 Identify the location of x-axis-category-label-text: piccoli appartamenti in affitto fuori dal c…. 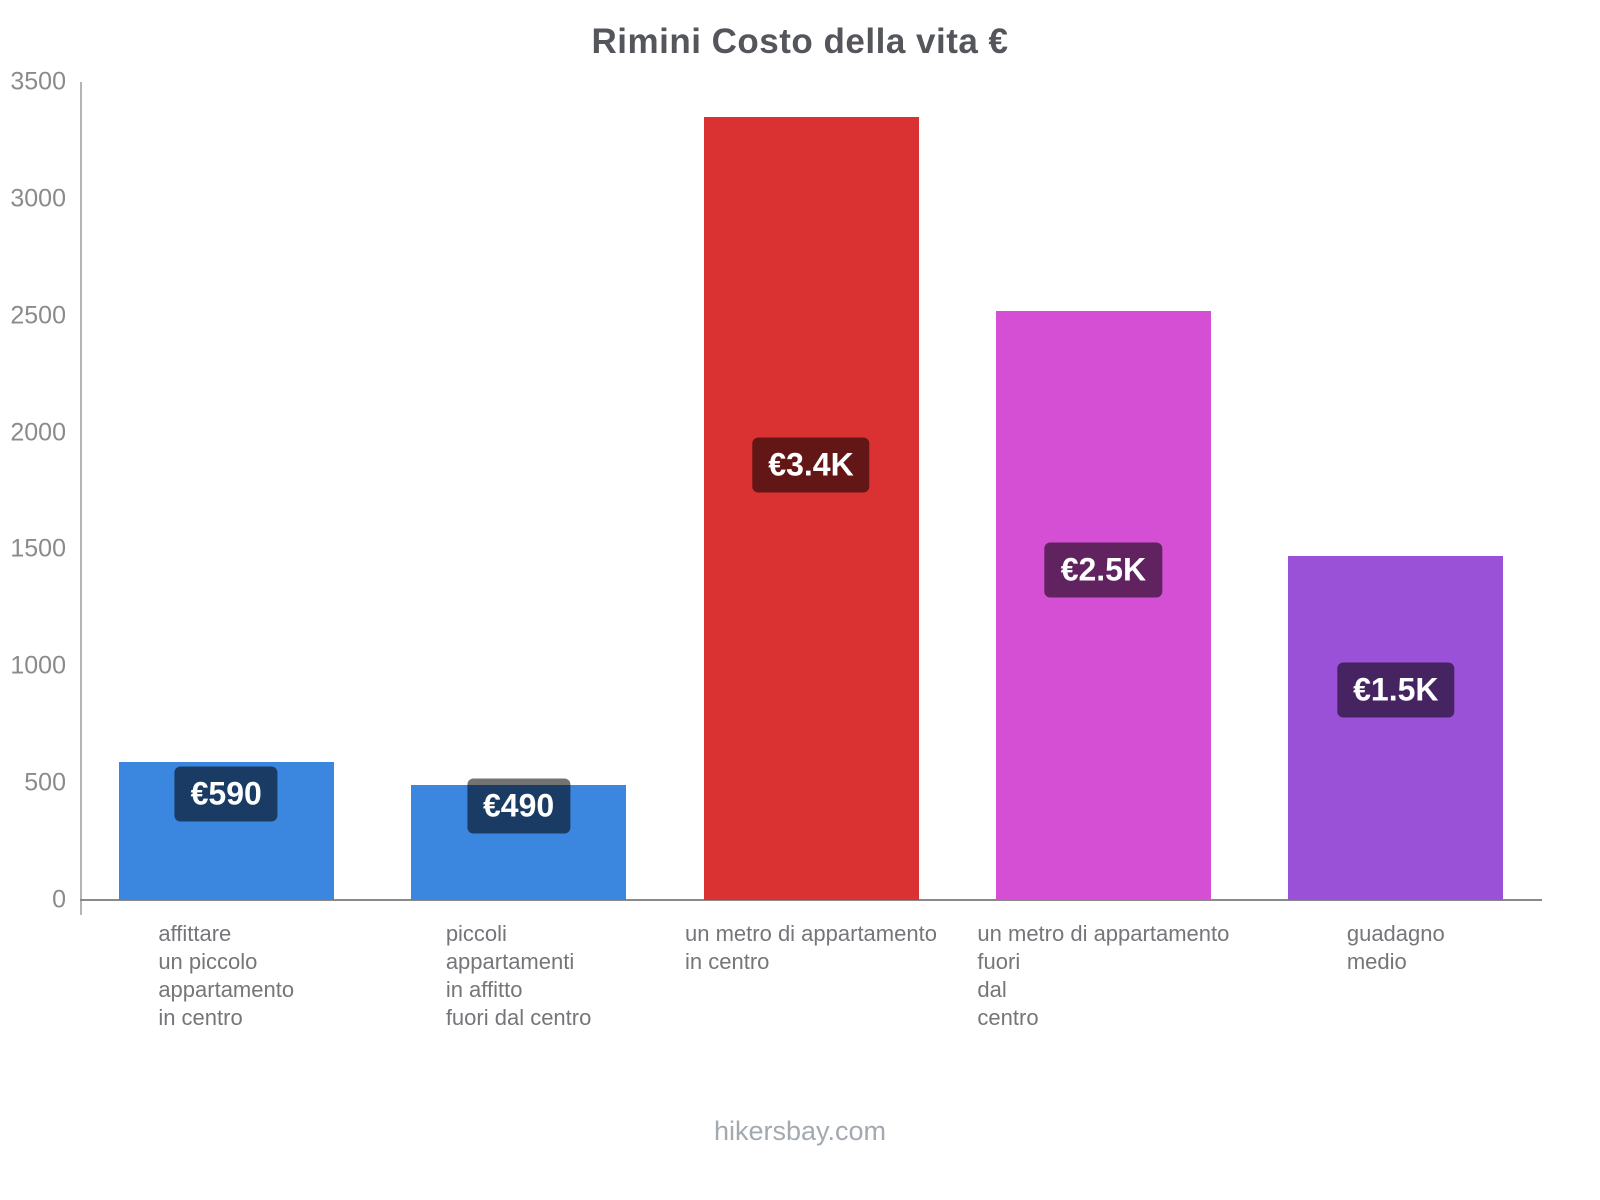
(518, 975).